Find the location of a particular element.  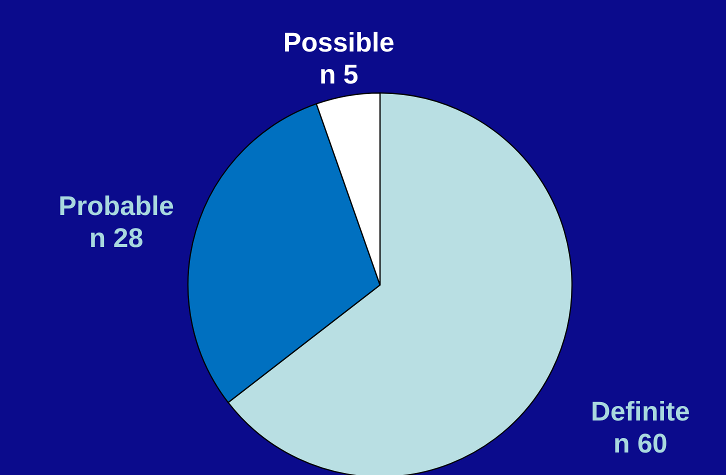

slice-label: Probable is located at coordinates (116, 206).